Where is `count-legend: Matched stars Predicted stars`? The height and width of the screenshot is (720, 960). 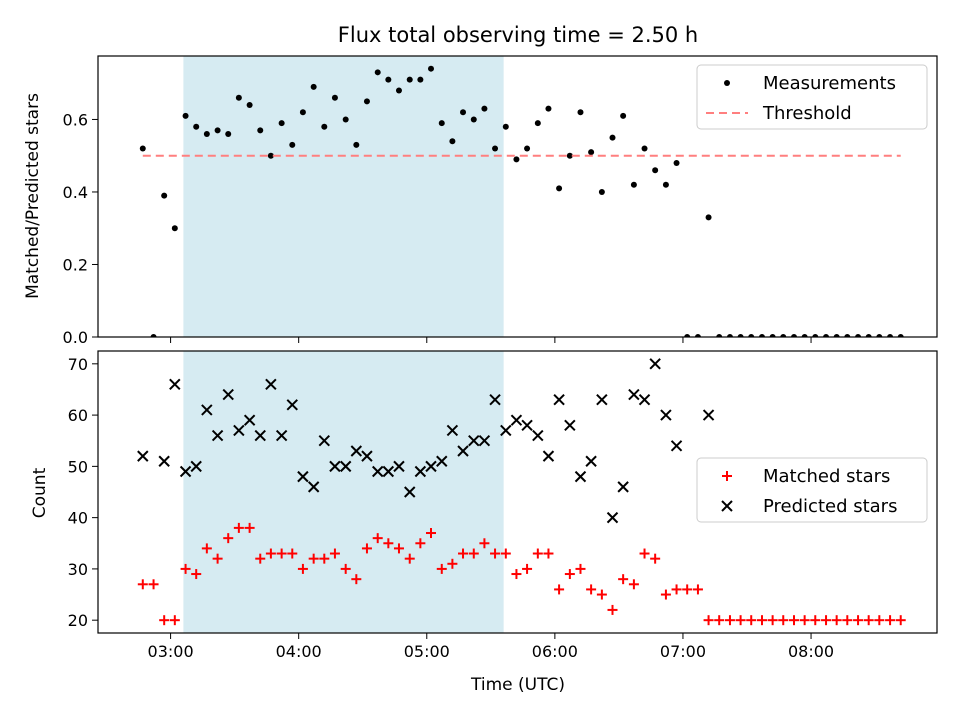 count-legend: Matched stars Predicted stars is located at coordinates (812, 490).